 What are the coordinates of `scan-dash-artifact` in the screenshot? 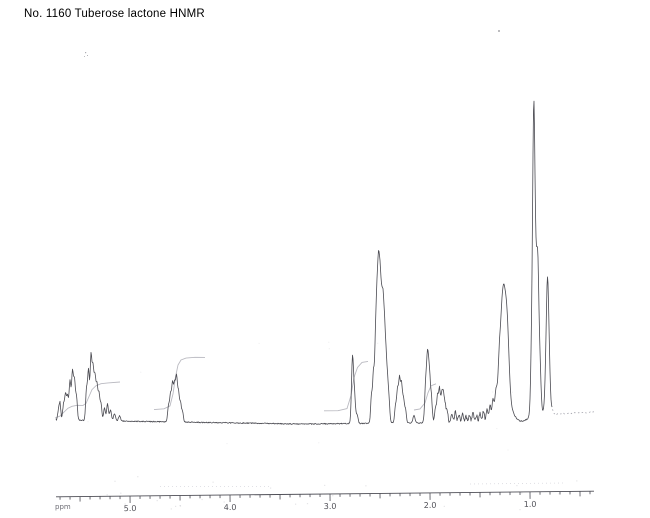 It's located at (517, 483).